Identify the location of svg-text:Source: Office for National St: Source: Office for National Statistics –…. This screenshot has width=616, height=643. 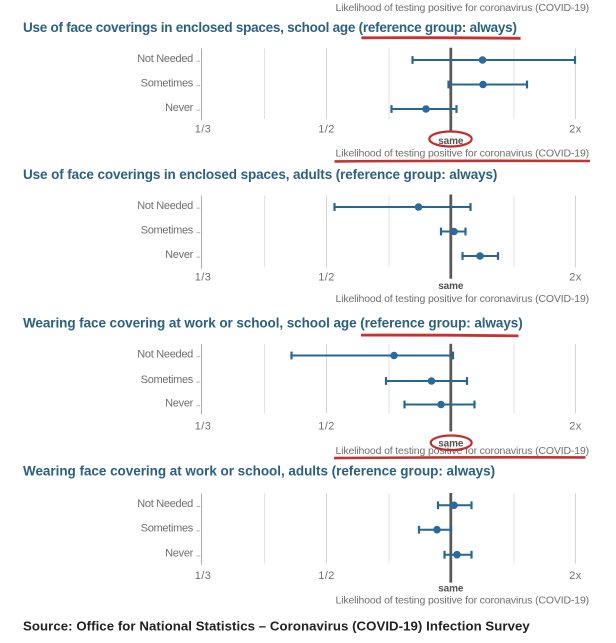
(276, 625).